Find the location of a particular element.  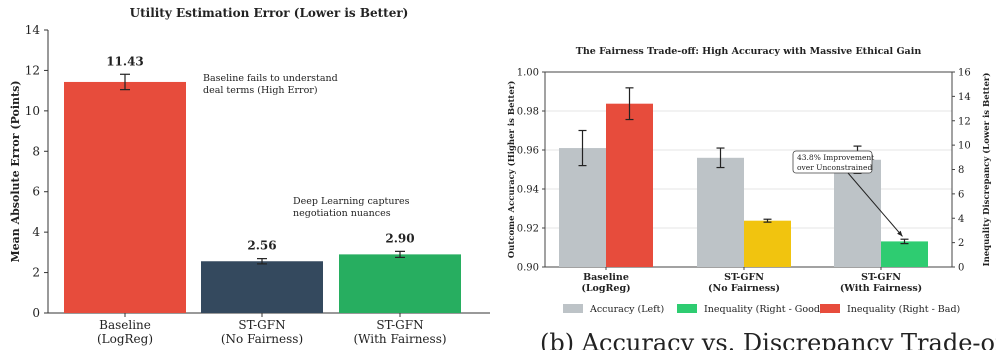

y-tick-label: 14 is located at coordinates (33, 30).